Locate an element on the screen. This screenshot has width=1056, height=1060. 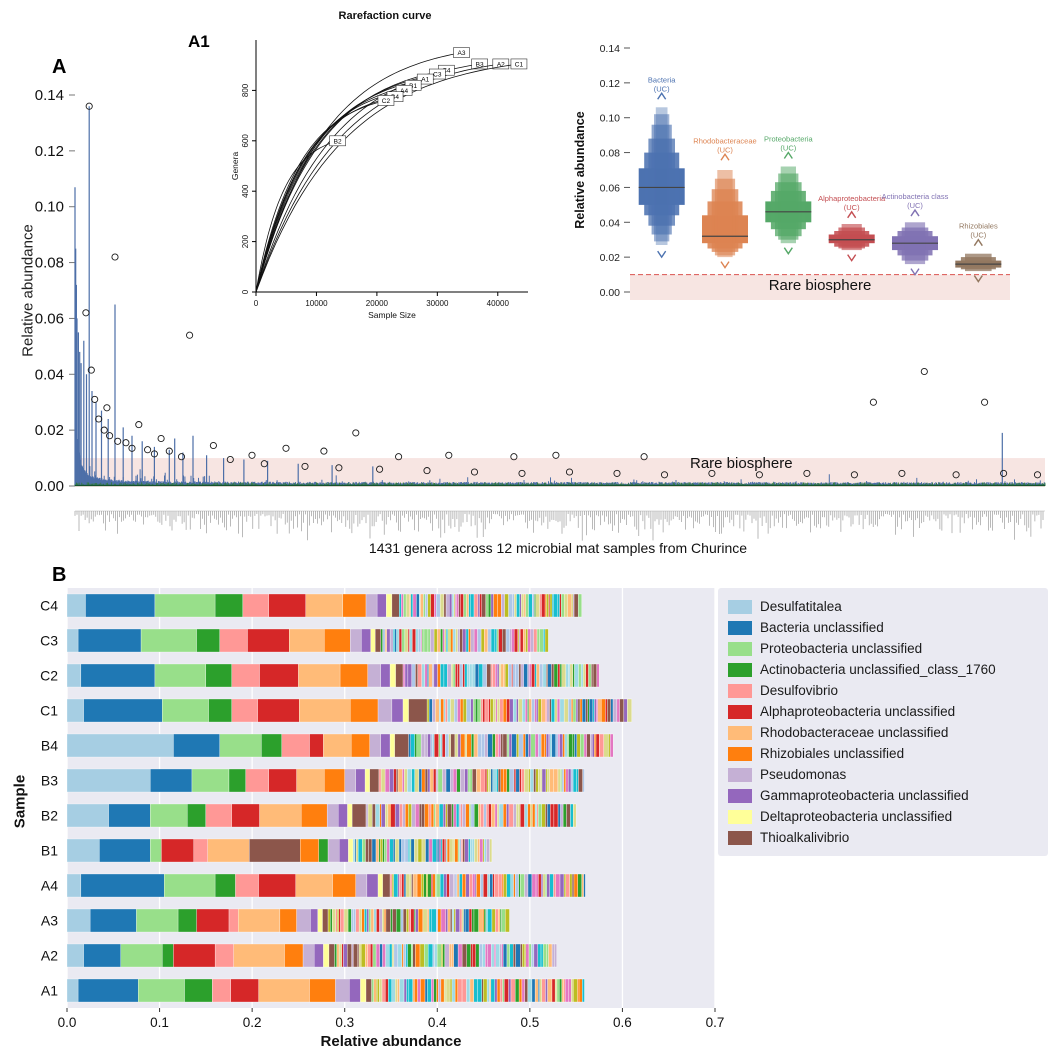
legend-item: Desulfovibrio is located at coordinates (883, 690).